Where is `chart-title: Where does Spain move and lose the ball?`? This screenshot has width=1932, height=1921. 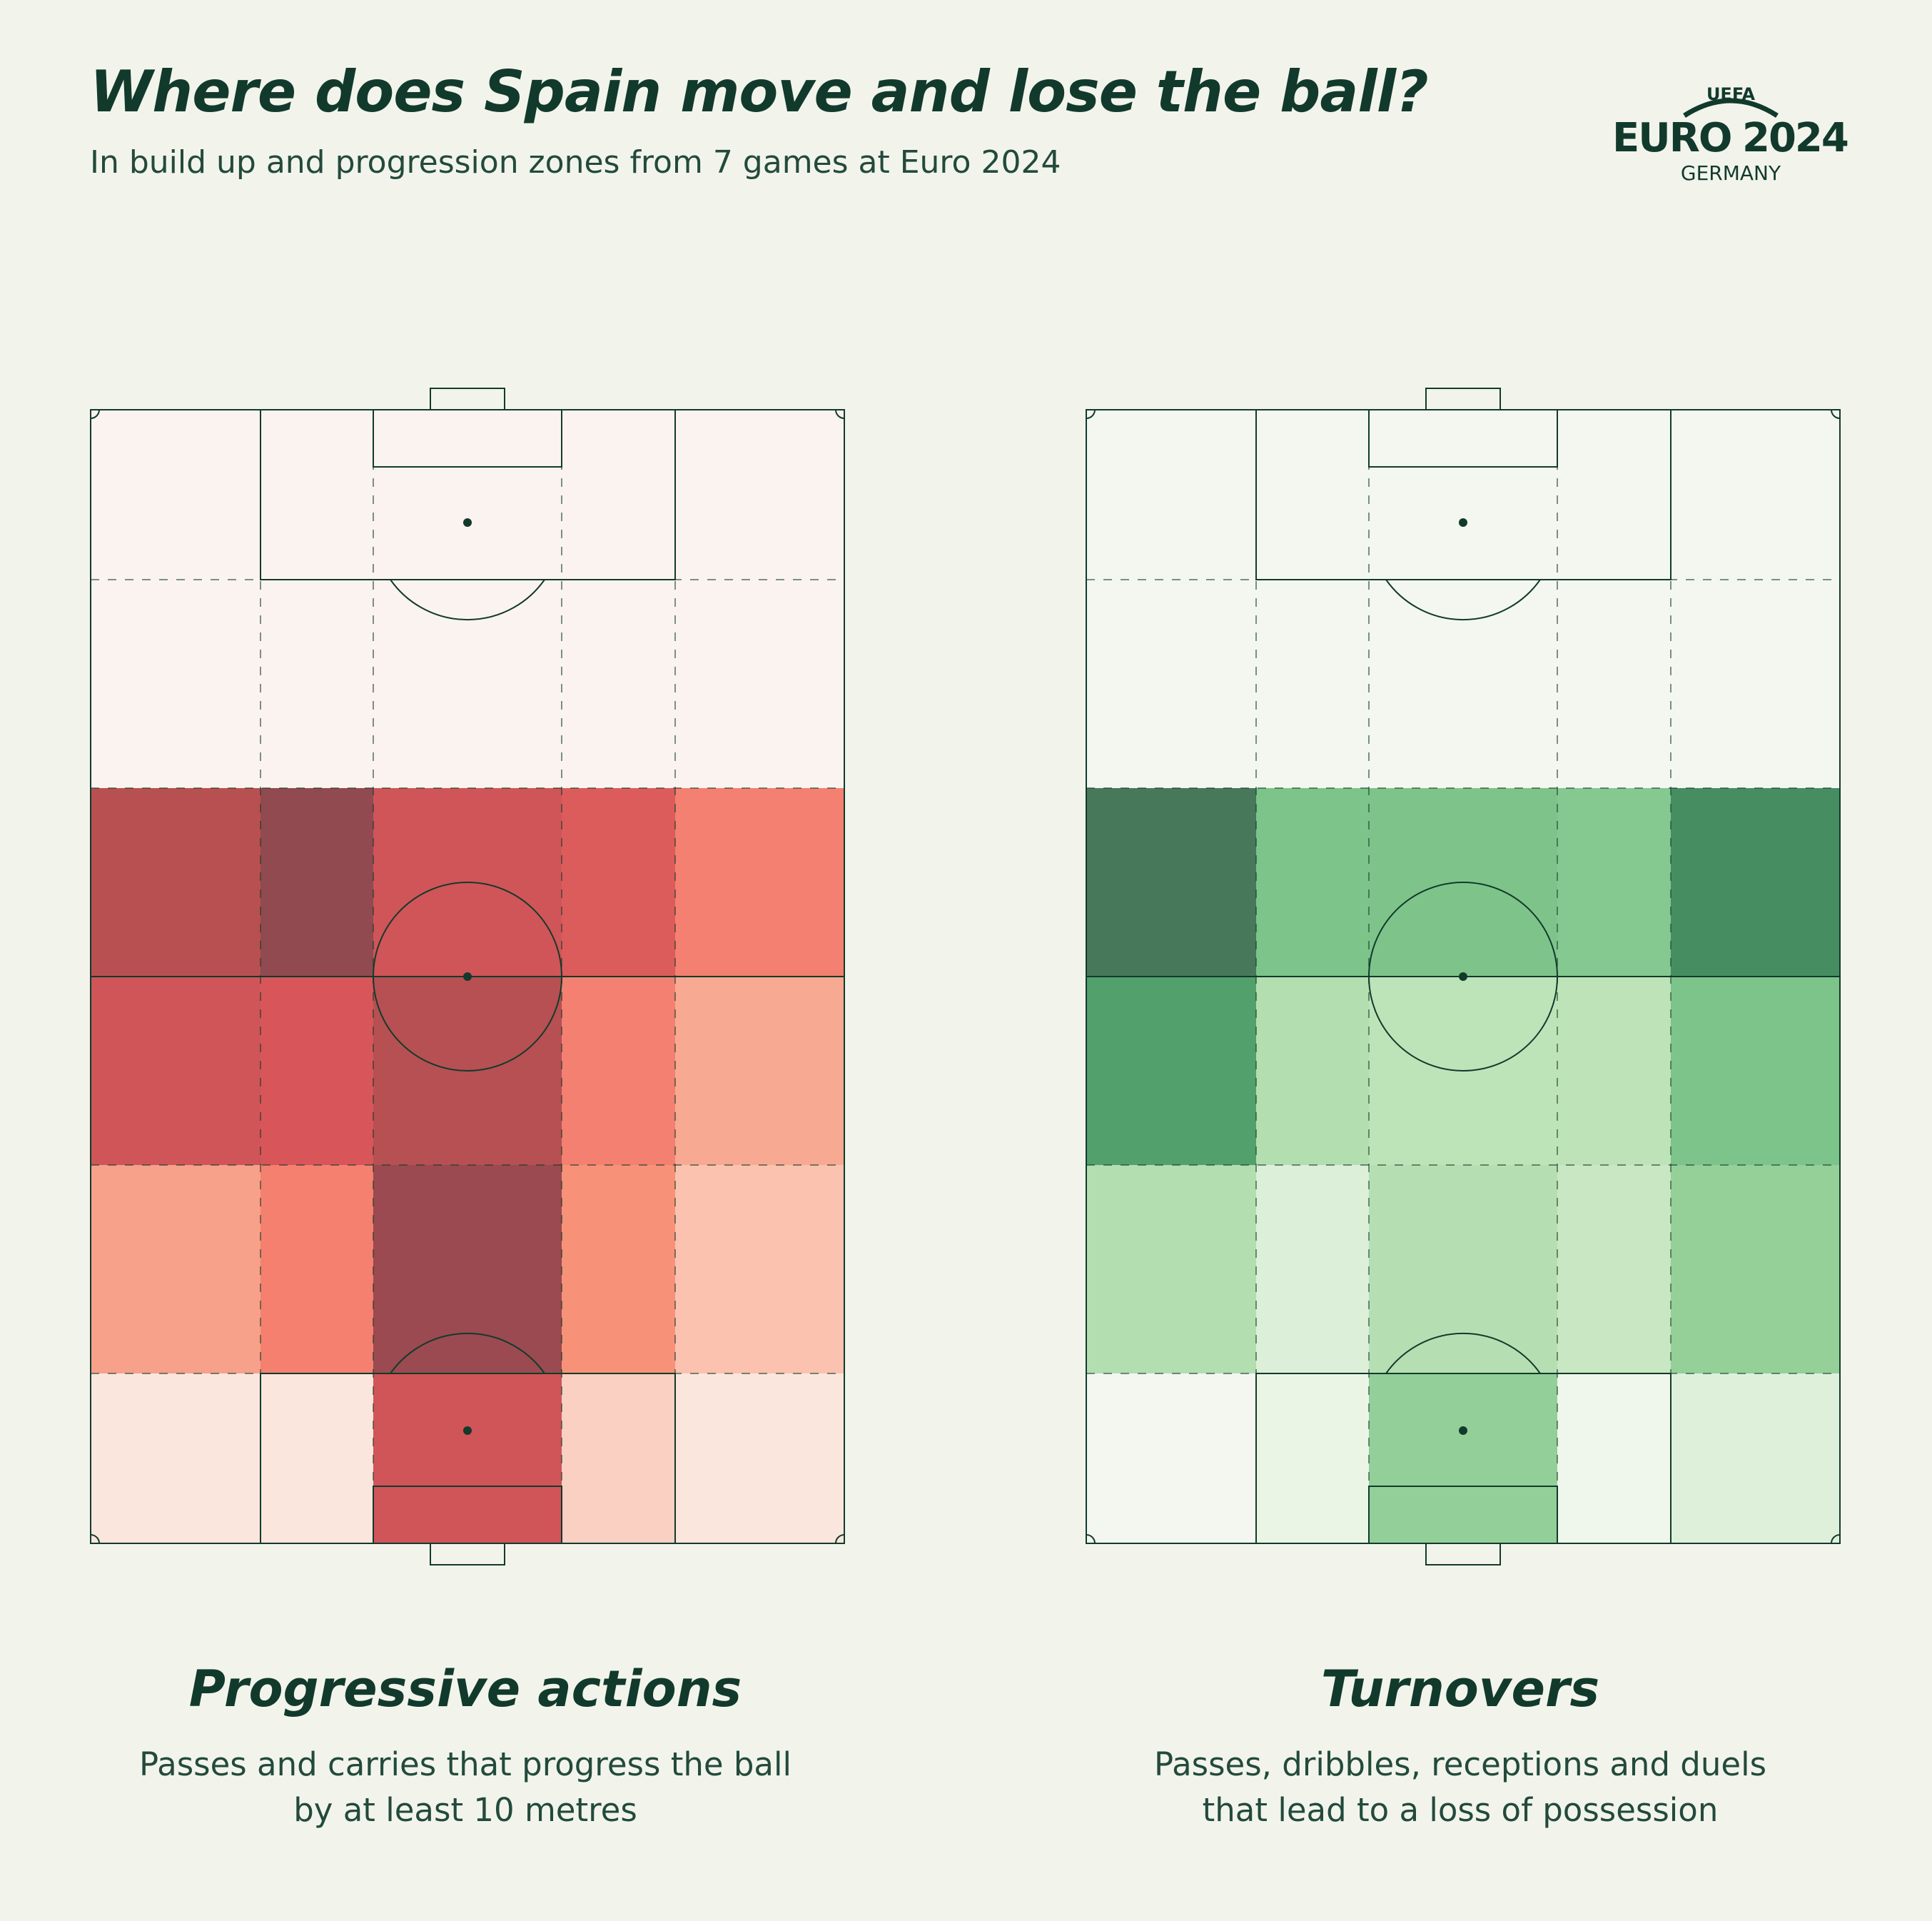
chart-title: Where does Spain move and lose the ball? is located at coordinates (759, 92).